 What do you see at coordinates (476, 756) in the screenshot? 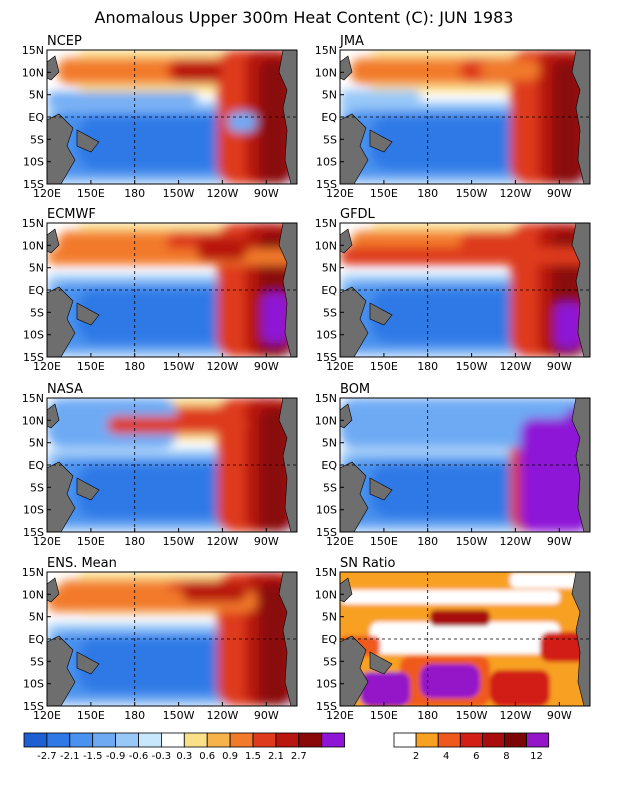
I see `sn-colorbar-label: 6` at bounding box center [476, 756].